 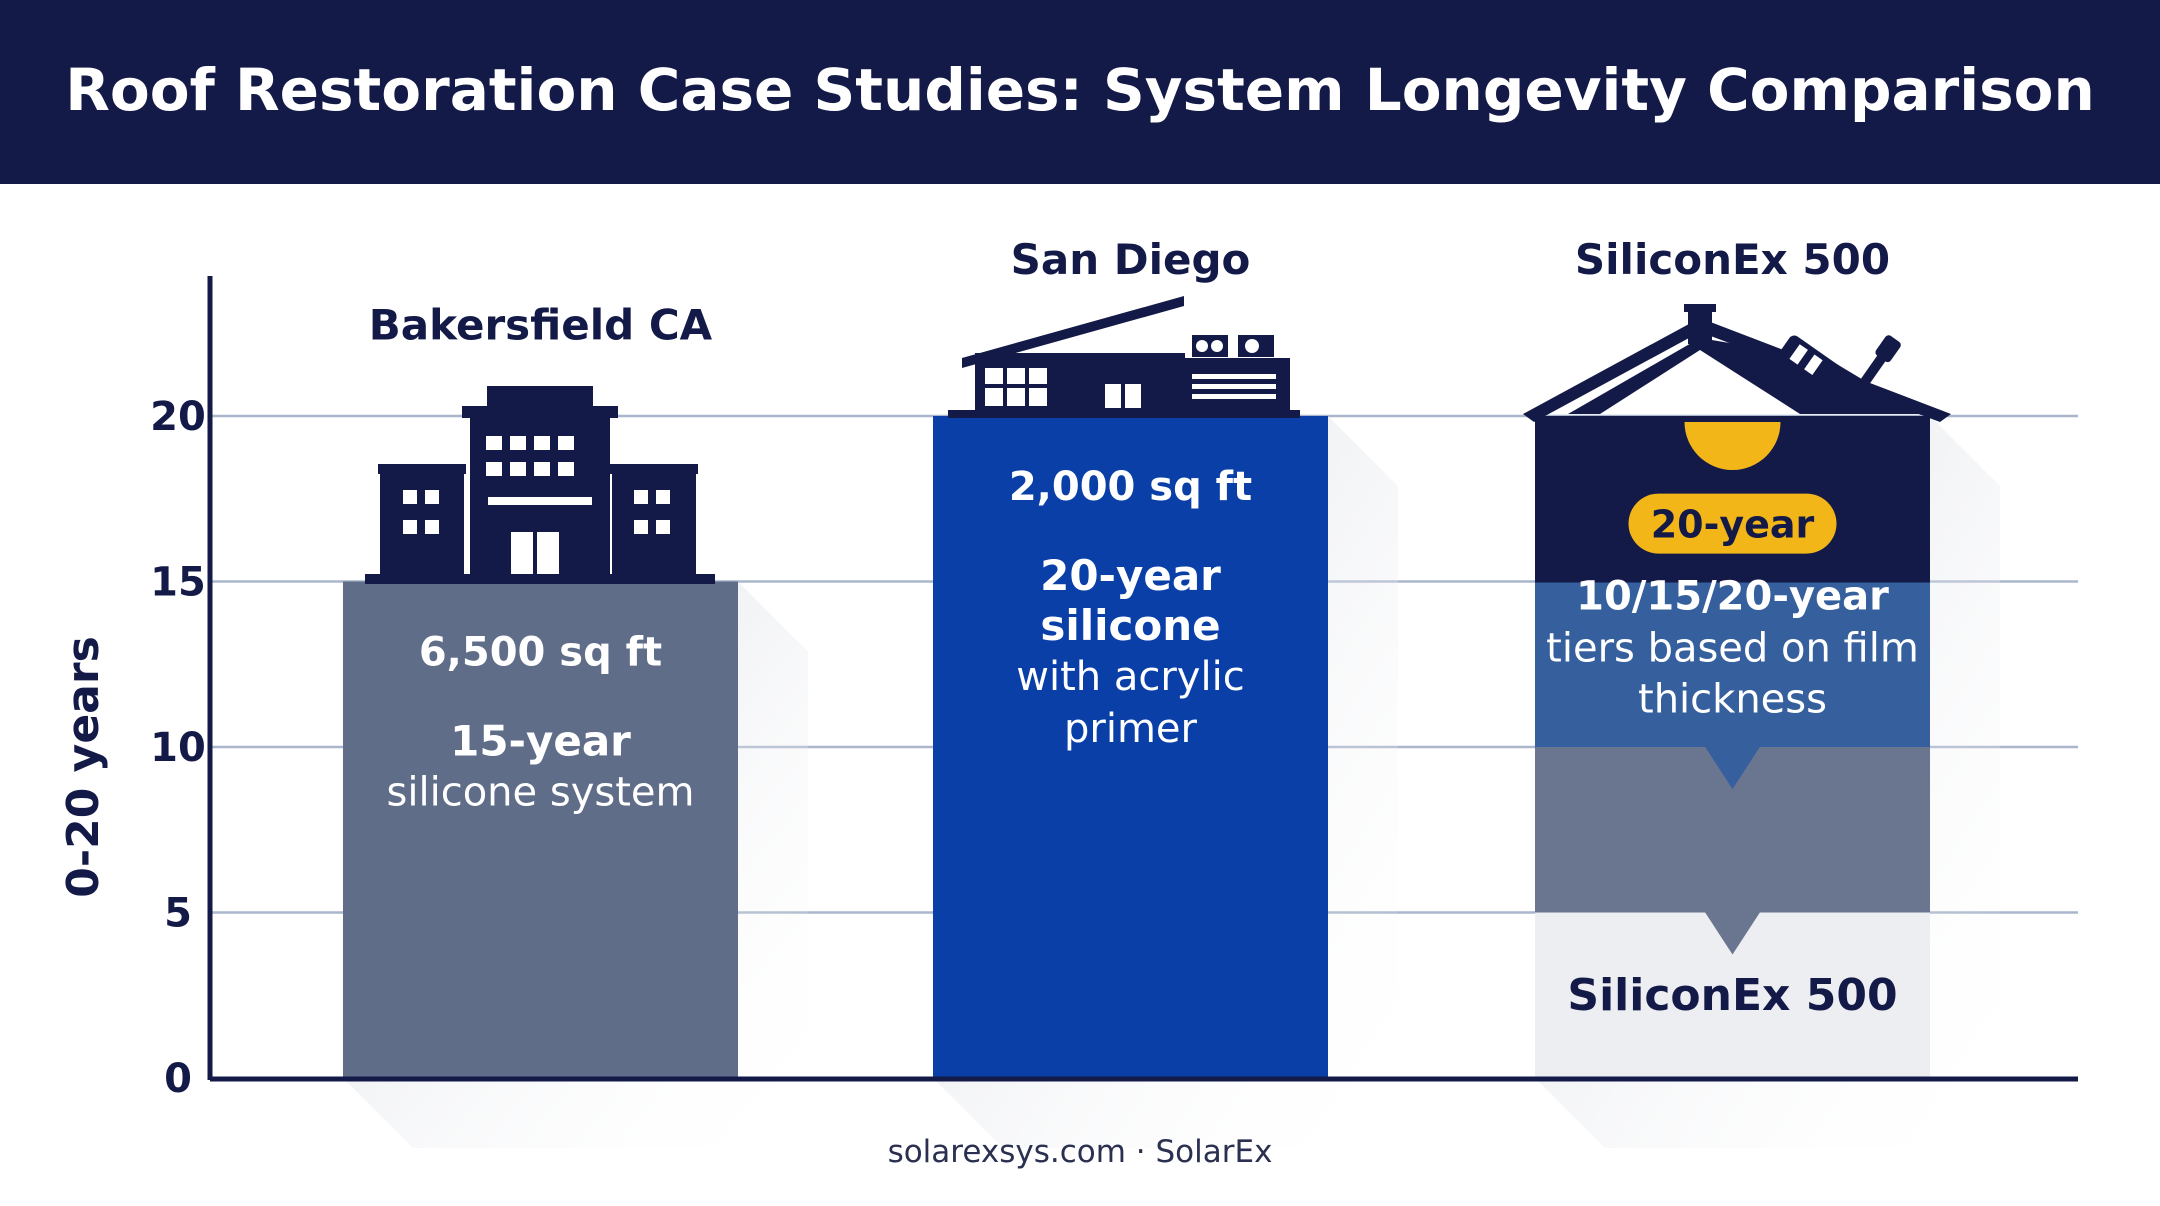 I want to click on bar-system-label: 15-year, so click(x=540, y=741).